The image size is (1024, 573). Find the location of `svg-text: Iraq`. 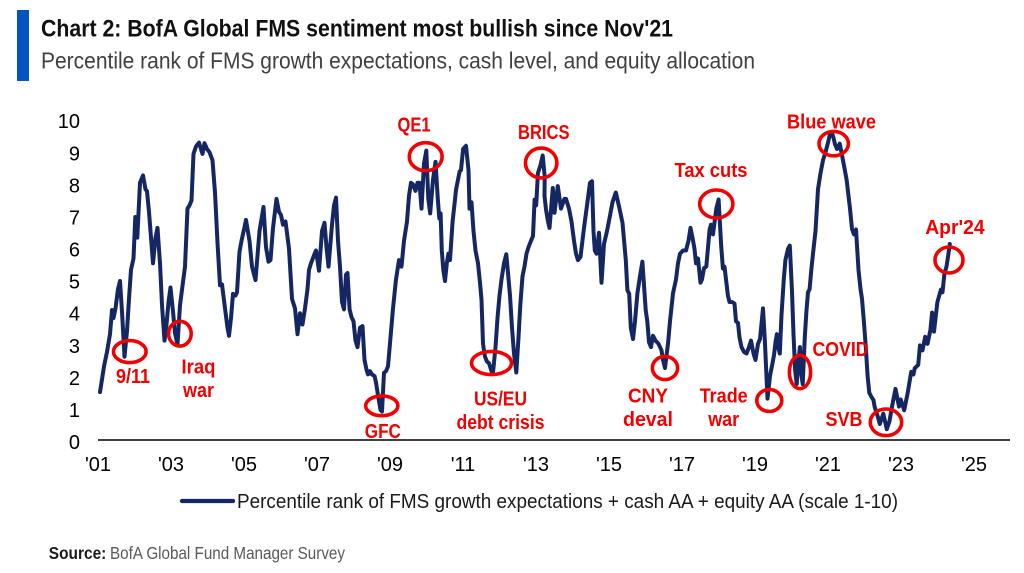

svg-text: Iraq is located at coordinates (199, 368).